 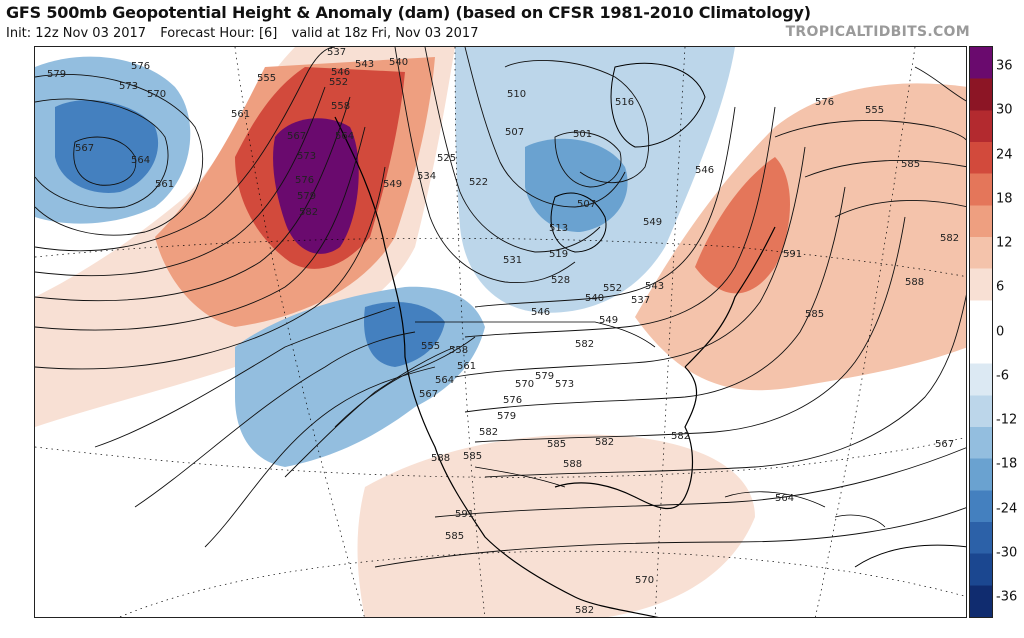 What do you see at coordinates (1000, 331) in the screenshot?
I see `colorbar-label: 0` at bounding box center [1000, 331].